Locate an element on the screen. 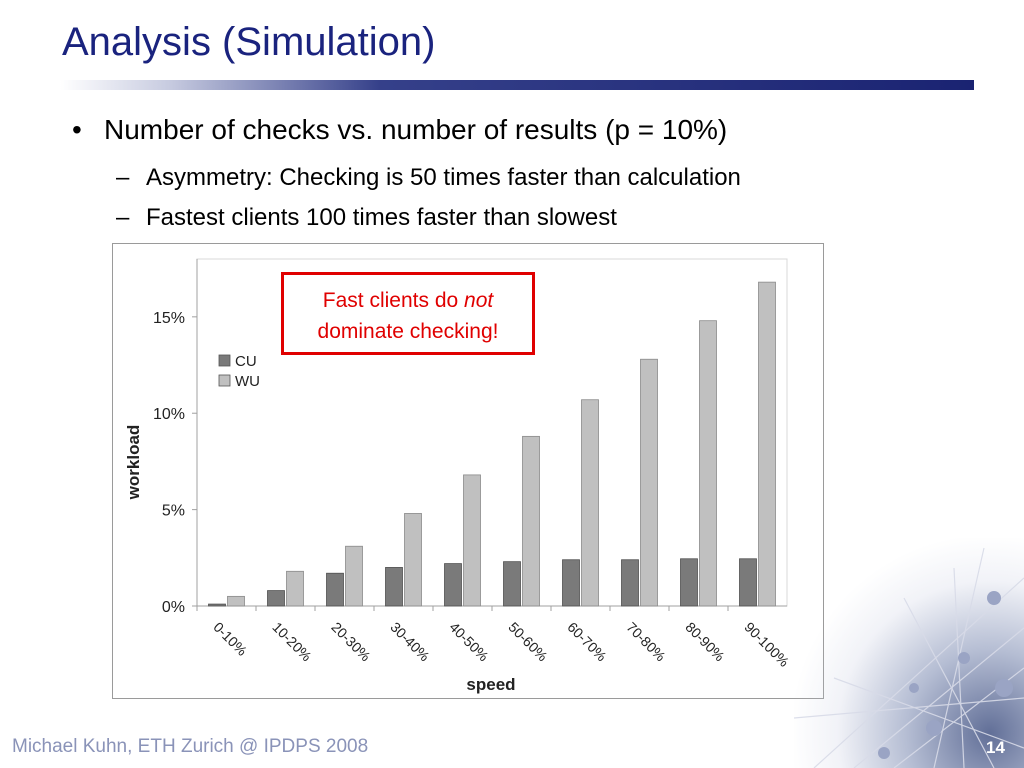 The width and height of the screenshot is (1024, 768). x-tick-label: 10-20% is located at coordinates (291, 641).